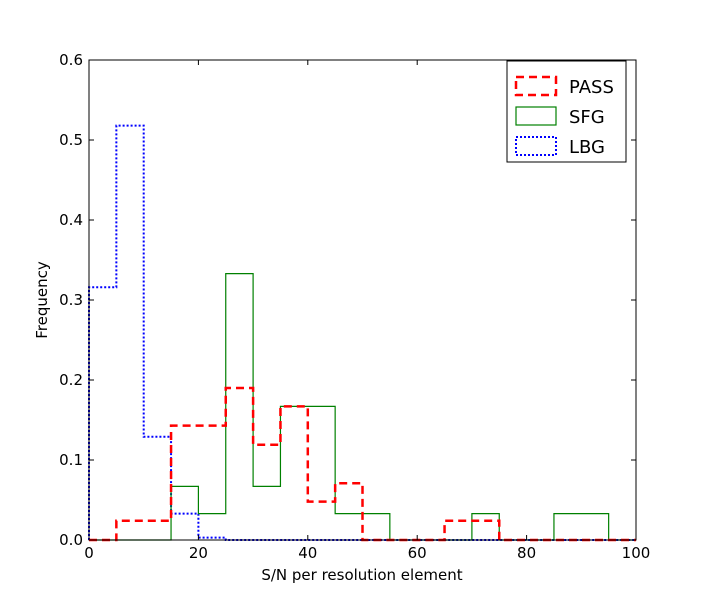 This screenshot has height=600, width=706. What do you see at coordinates (42, 300) in the screenshot?
I see `y-axis-label: Frequency` at bounding box center [42, 300].